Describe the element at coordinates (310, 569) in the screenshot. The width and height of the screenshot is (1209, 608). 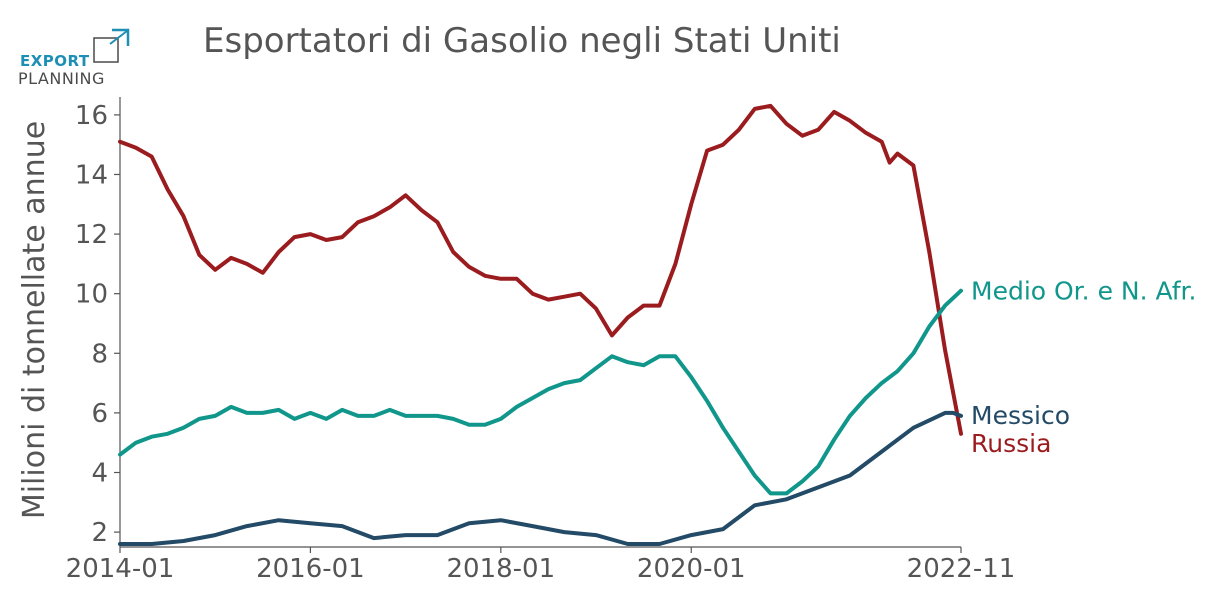
I see `x-tick-label: 2016-01` at that location.